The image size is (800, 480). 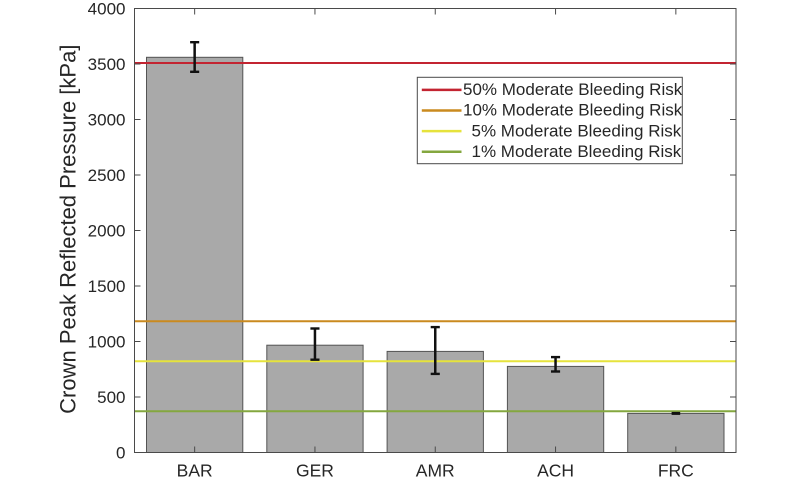 I want to click on svg-text: 1000, so click(x=107, y=342).